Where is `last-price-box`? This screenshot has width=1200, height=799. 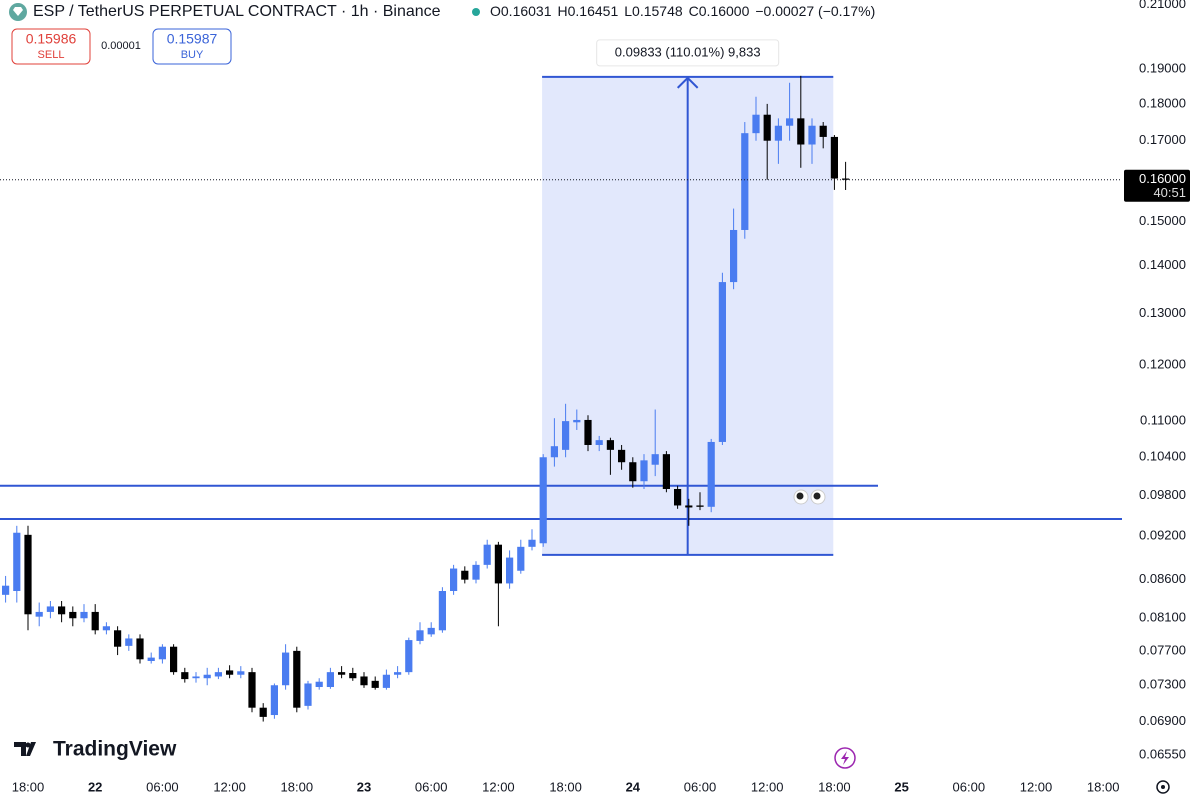 last-price-box is located at coordinates (1157, 185).